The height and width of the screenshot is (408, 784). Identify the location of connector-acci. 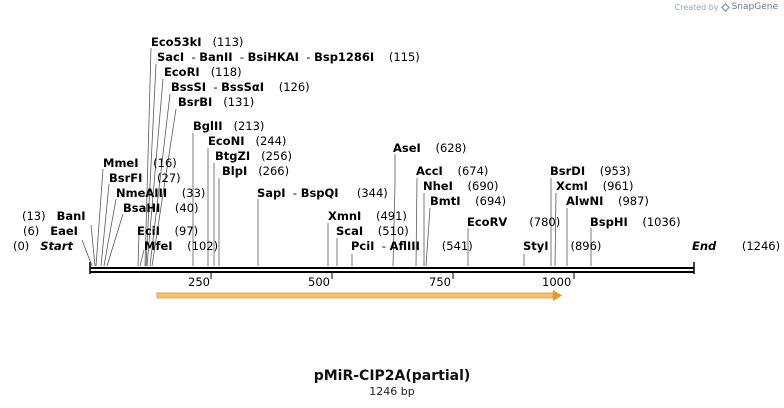
(416, 222).